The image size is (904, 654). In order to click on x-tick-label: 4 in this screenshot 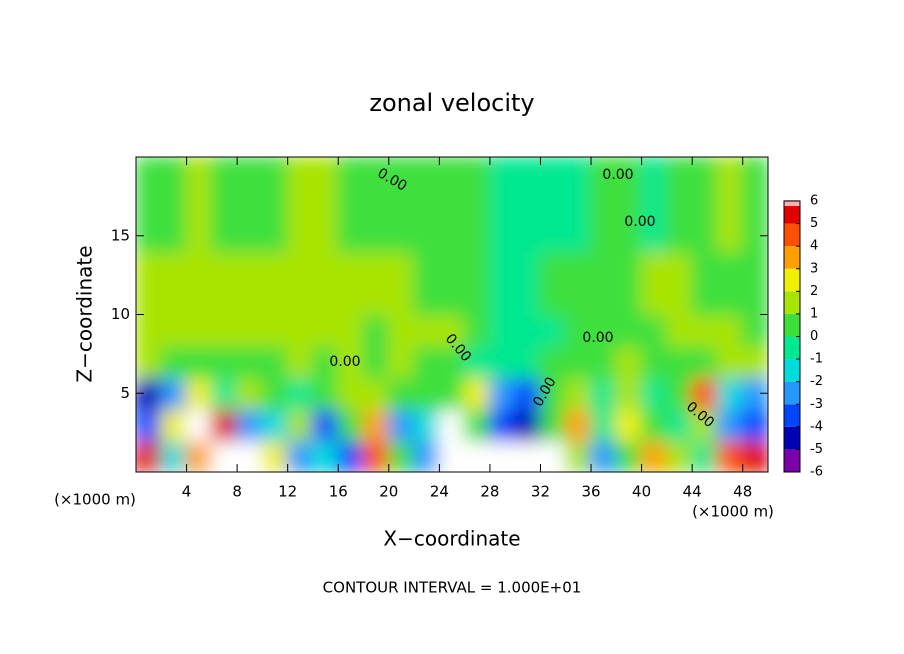, I will do `click(187, 492)`.